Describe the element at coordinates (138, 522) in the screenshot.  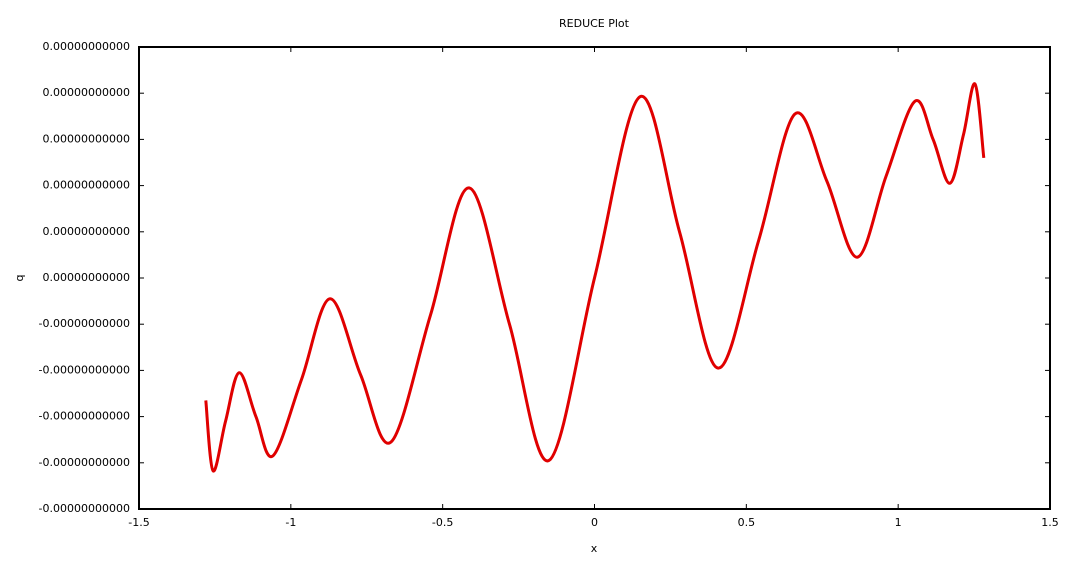
I see `x-tick-label: -1.5` at that location.